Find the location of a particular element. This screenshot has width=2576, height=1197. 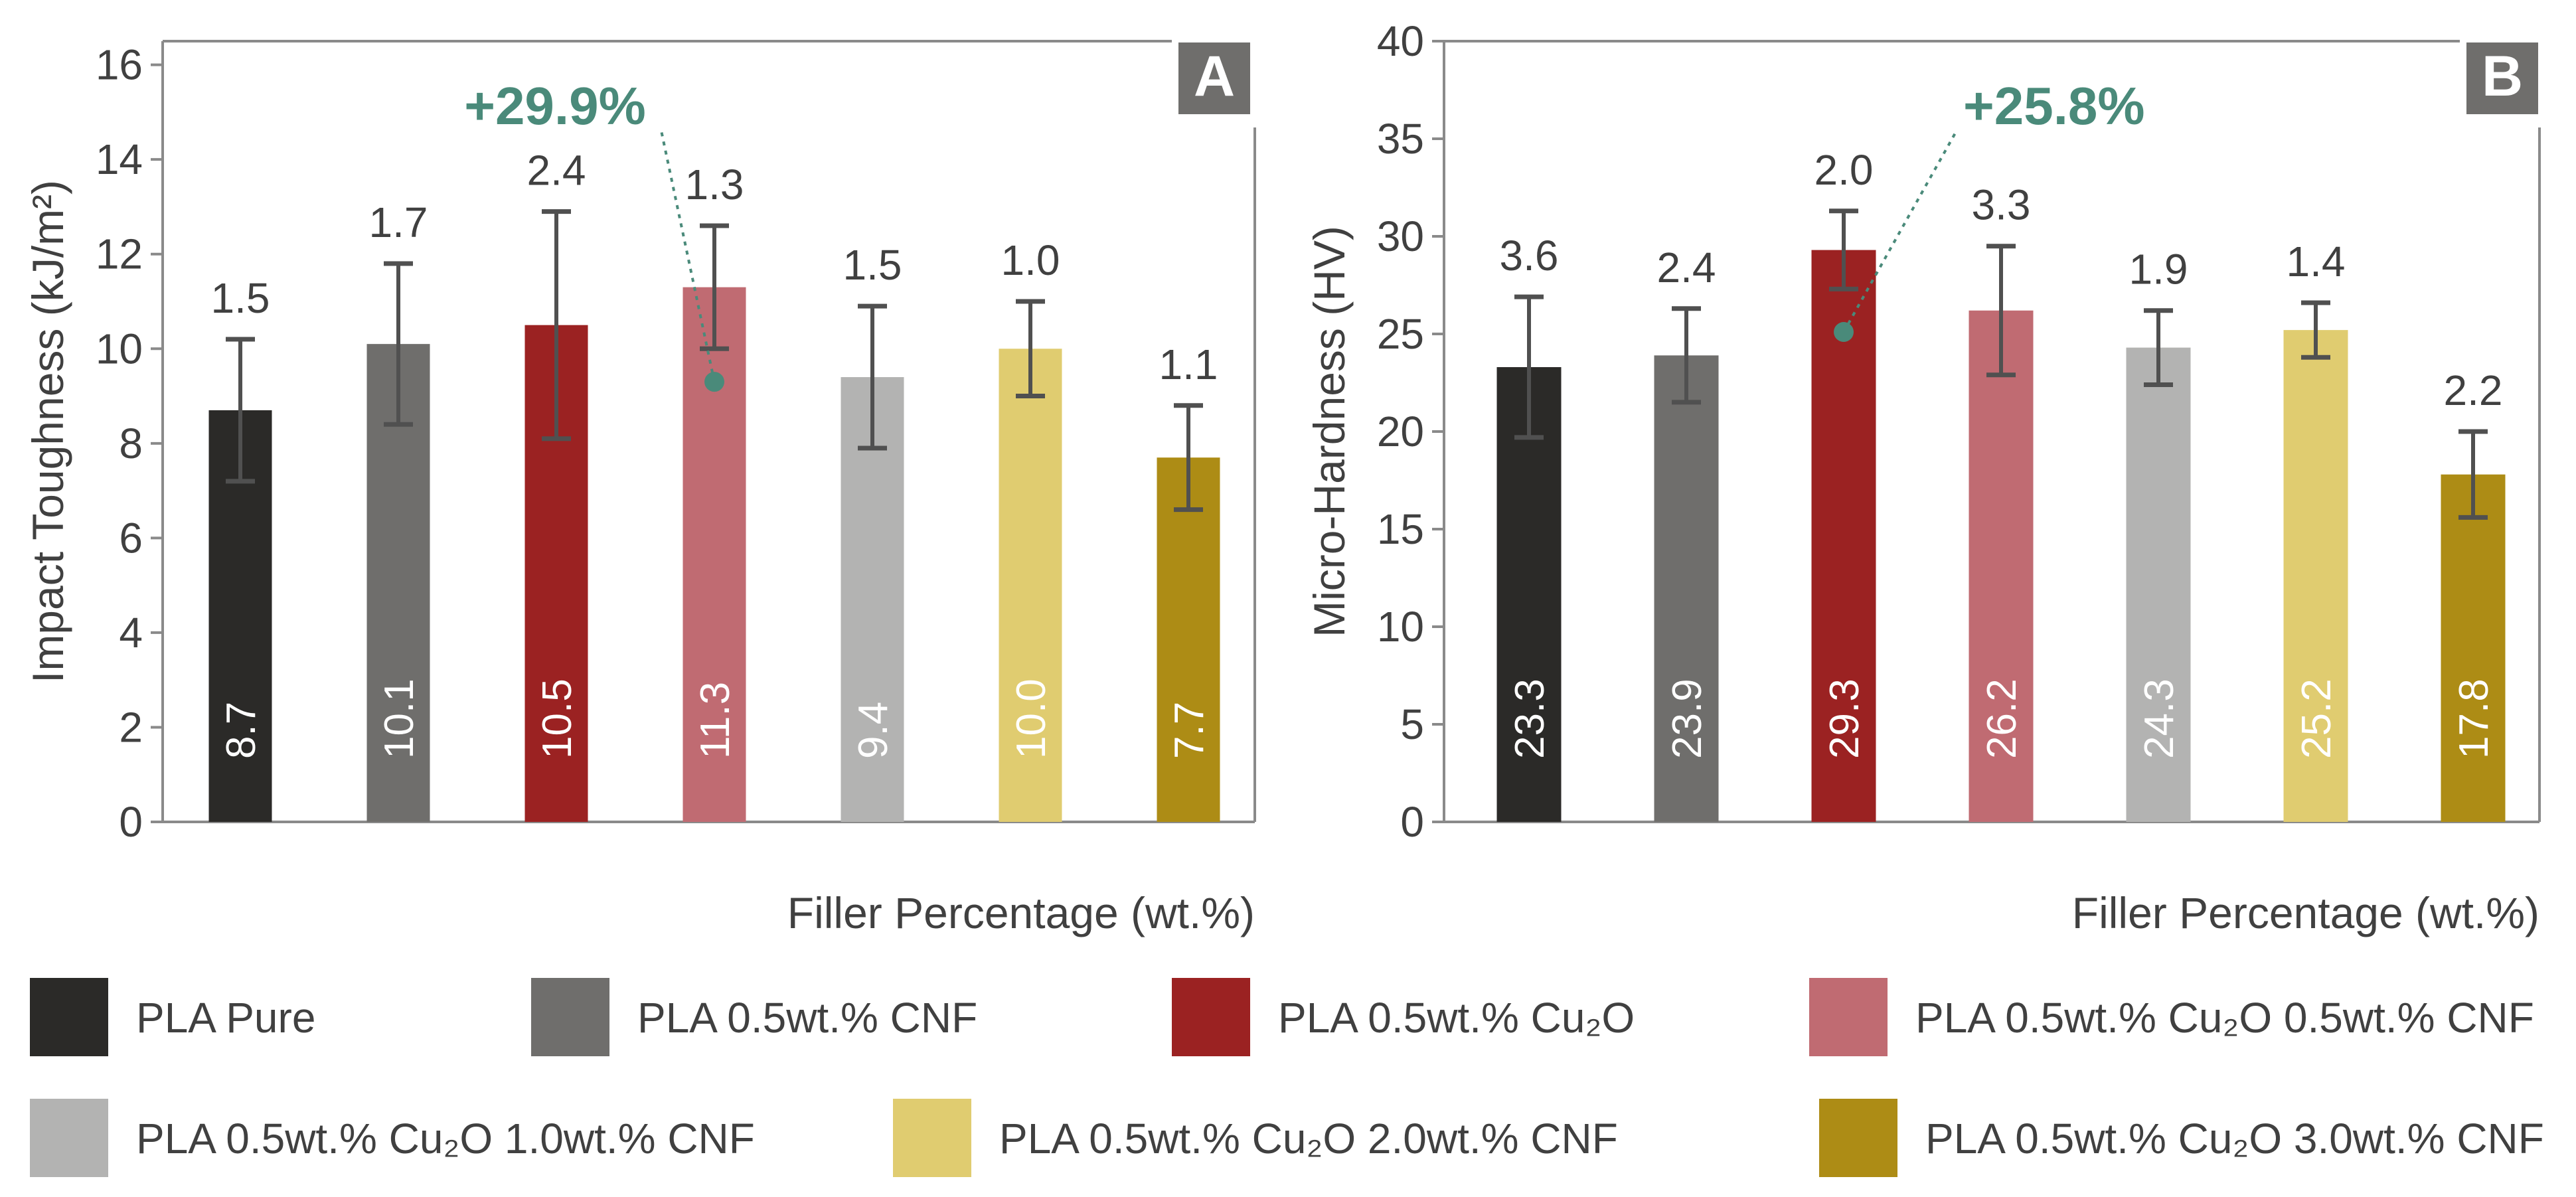

y-tick-label: 14 is located at coordinates (119, 159).